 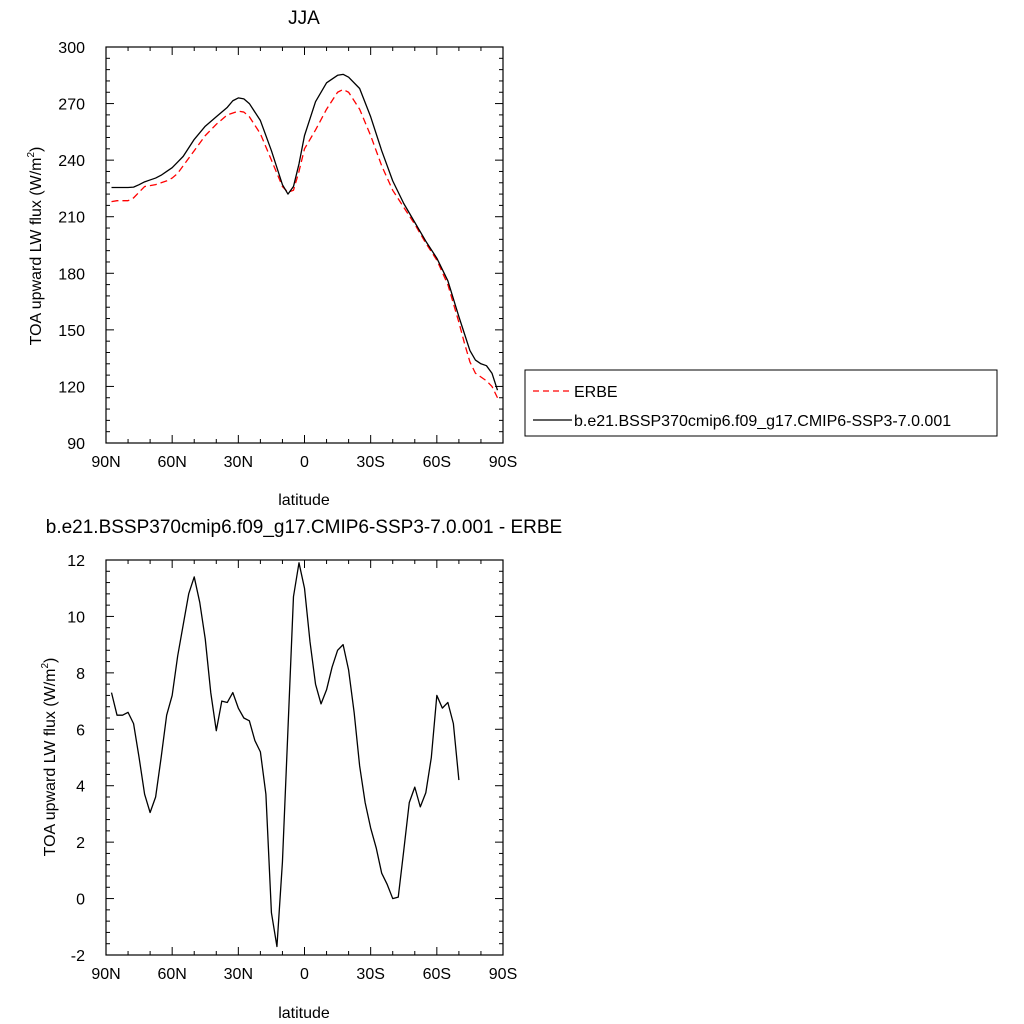 I want to click on y-tick-label: 180, so click(x=71, y=274).